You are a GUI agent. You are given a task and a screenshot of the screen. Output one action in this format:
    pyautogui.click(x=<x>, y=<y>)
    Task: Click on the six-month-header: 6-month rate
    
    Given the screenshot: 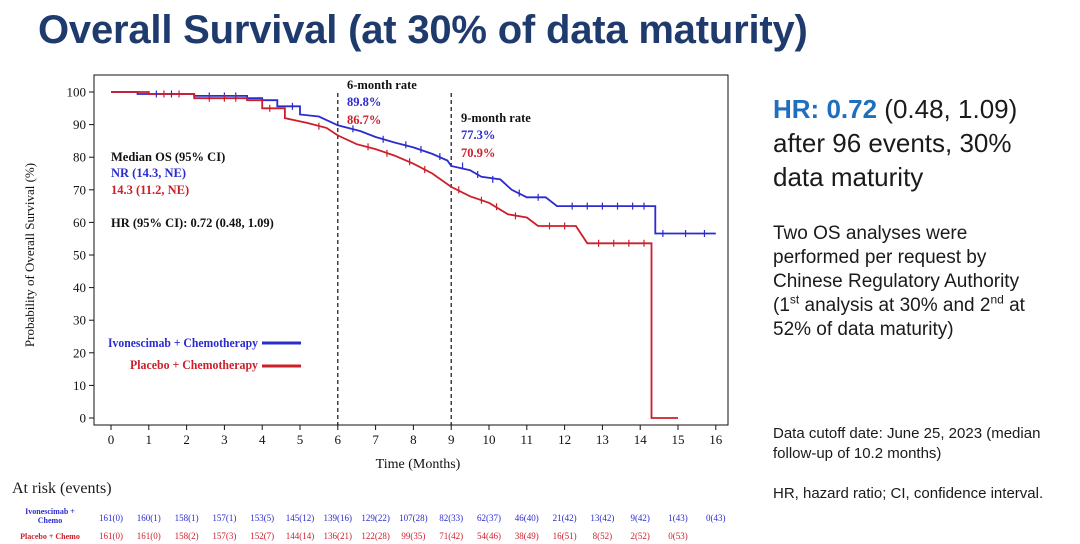 What is the action you would take?
    pyautogui.click(x=382, y=85)
    